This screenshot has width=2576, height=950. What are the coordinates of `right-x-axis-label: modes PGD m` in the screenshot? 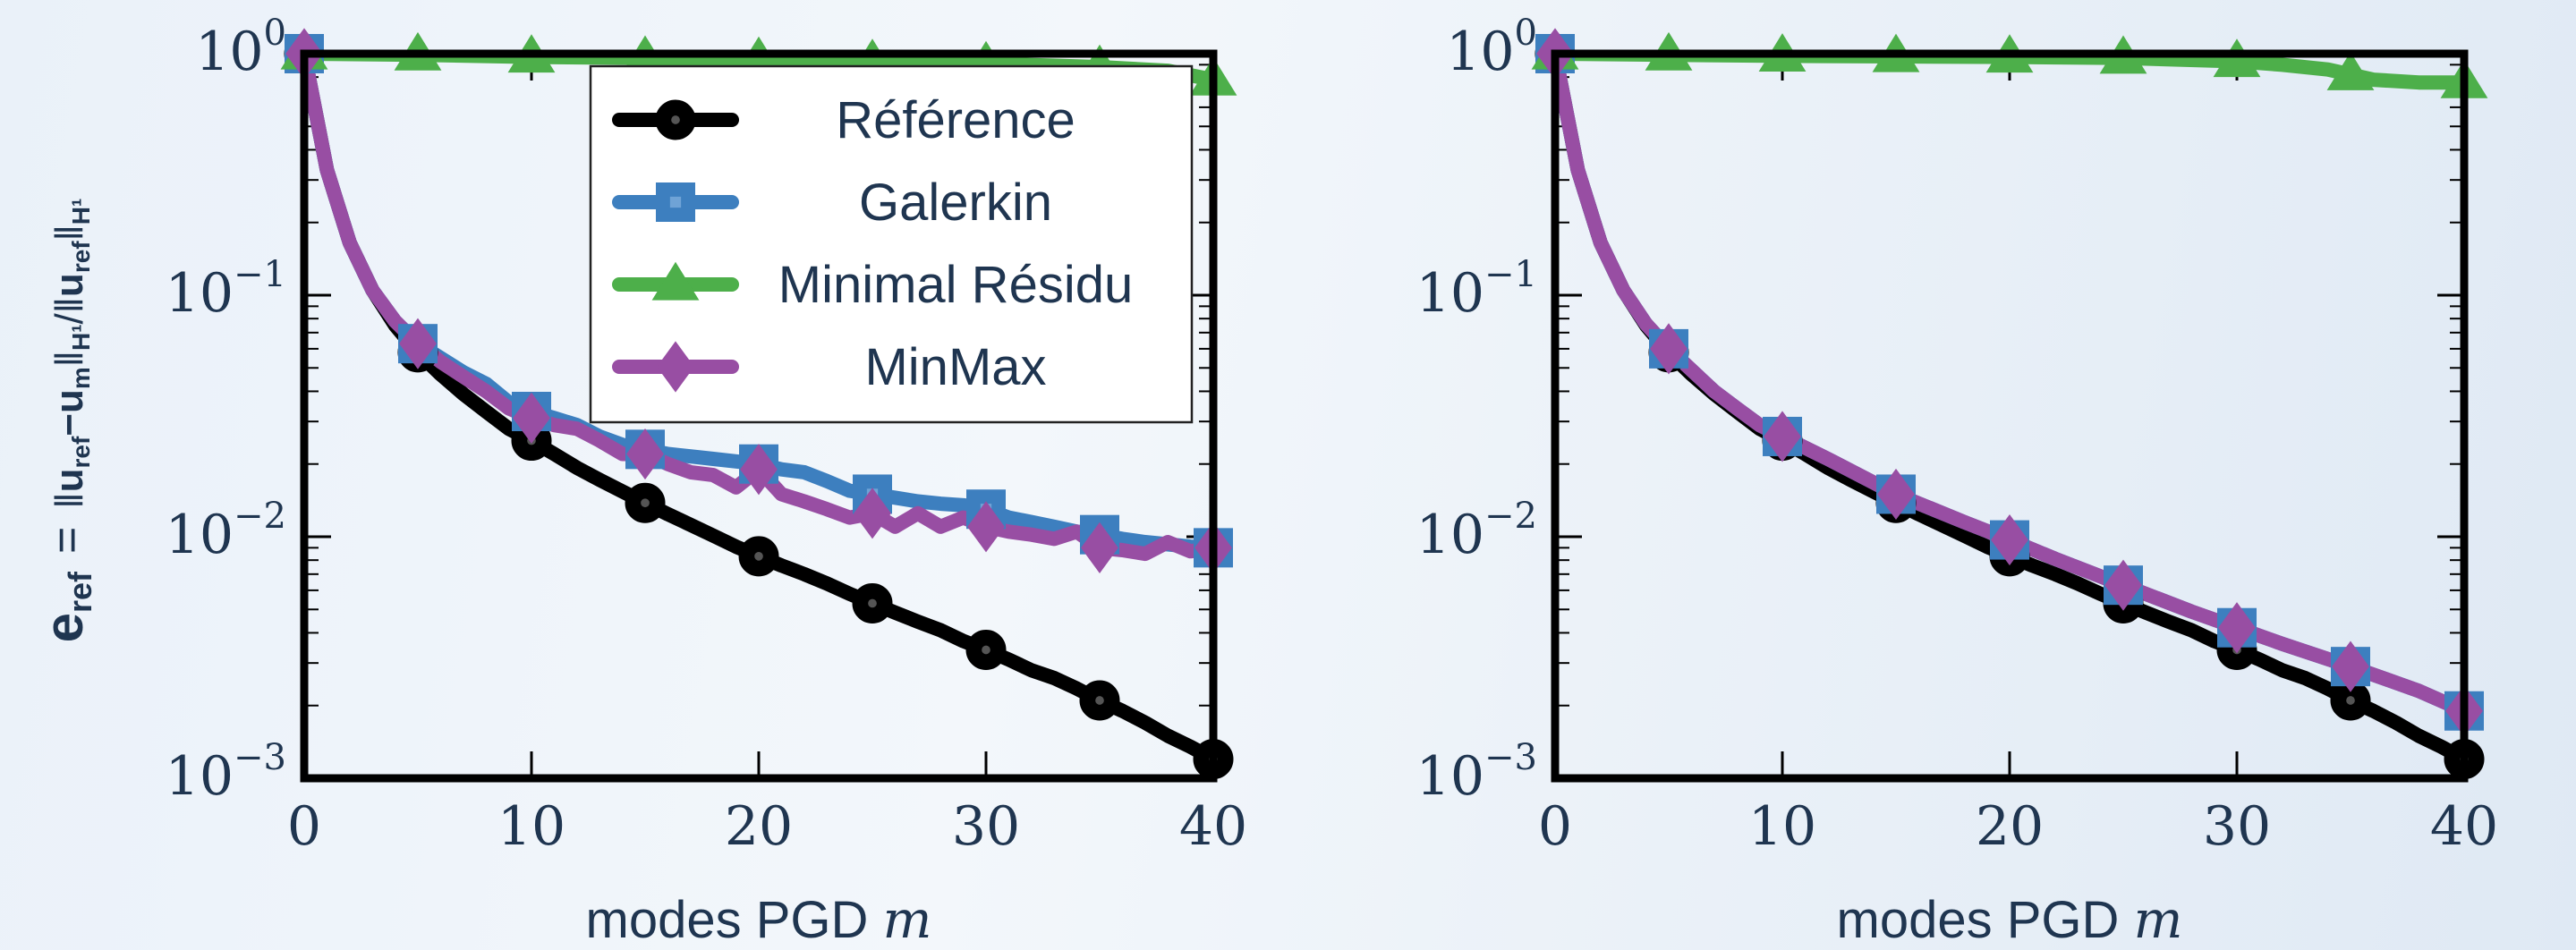 It's located at (2010, 920).